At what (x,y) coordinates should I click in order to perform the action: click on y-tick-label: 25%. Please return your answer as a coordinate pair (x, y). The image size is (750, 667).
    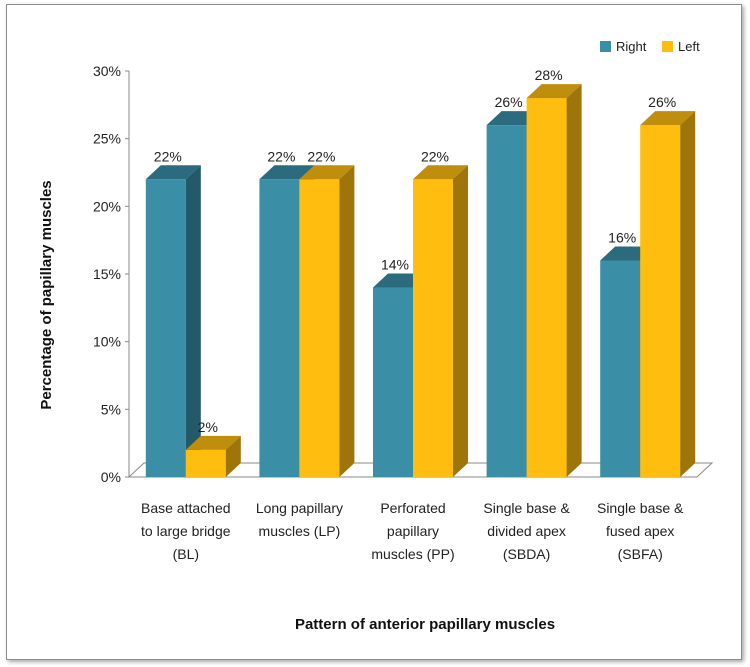
    Looking at the image, I should click on (107, 139).